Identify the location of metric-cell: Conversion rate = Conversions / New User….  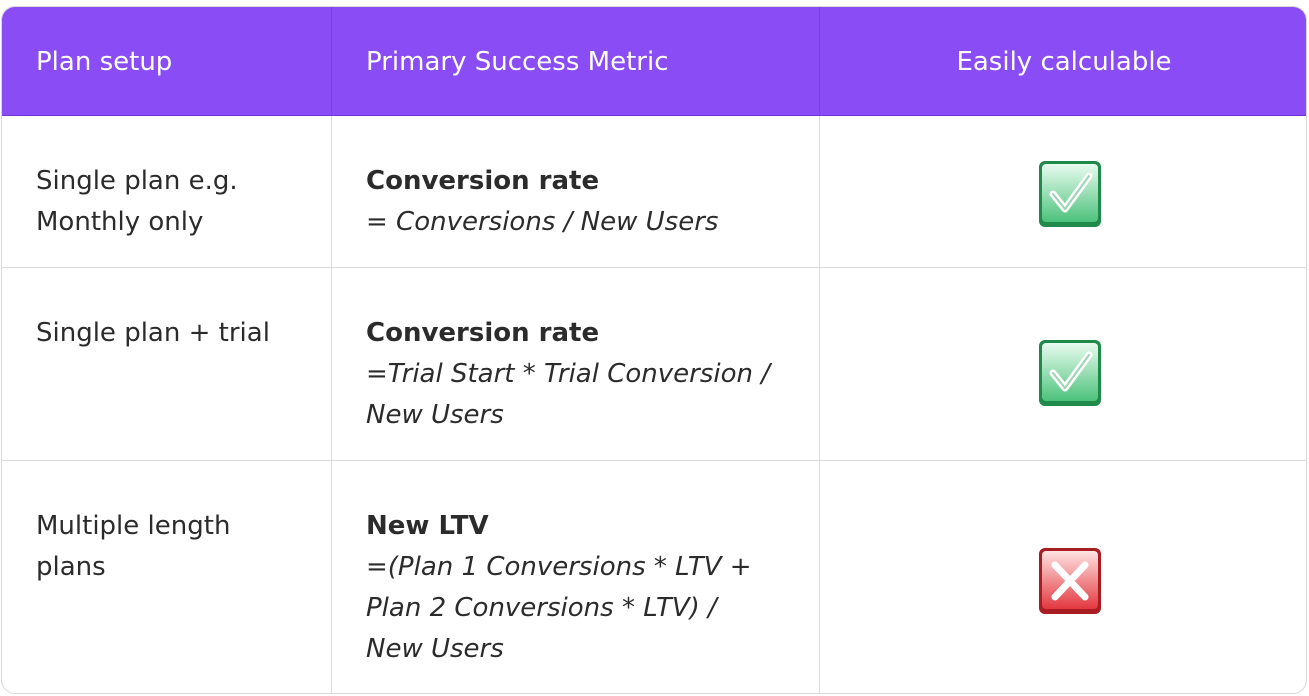
(576, 191).